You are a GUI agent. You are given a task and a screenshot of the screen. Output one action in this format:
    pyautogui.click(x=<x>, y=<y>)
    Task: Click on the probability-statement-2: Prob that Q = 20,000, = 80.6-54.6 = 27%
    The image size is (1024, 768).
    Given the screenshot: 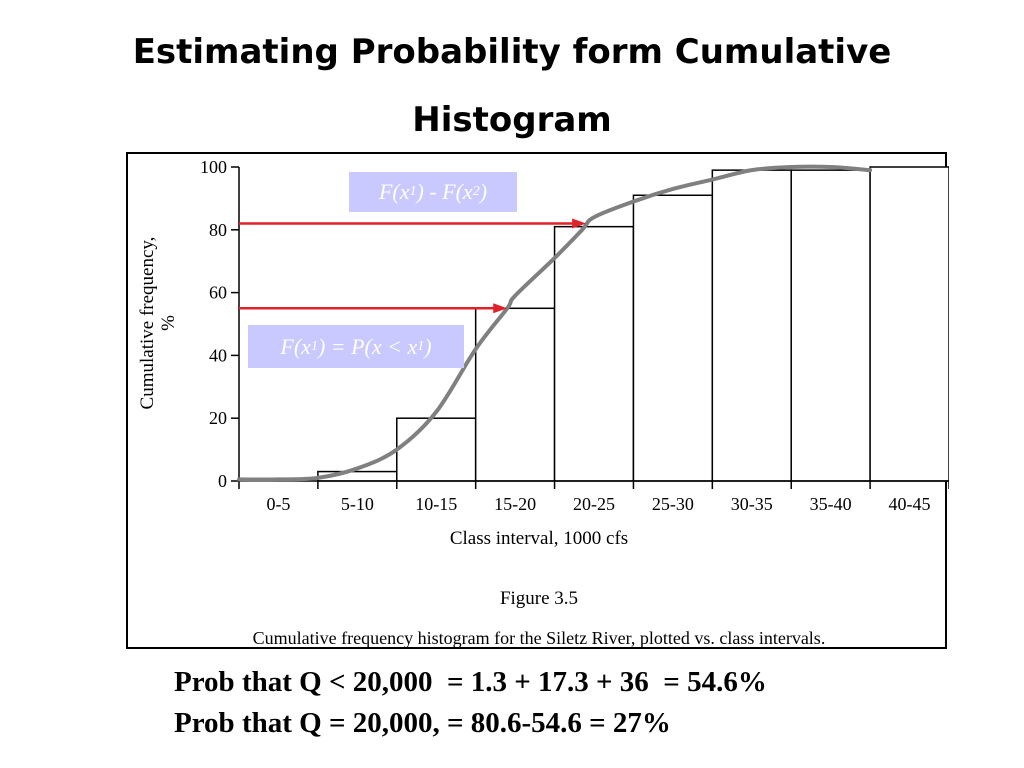 What is the action you would take?
    pyautogui.click(x=422, y=723)
    